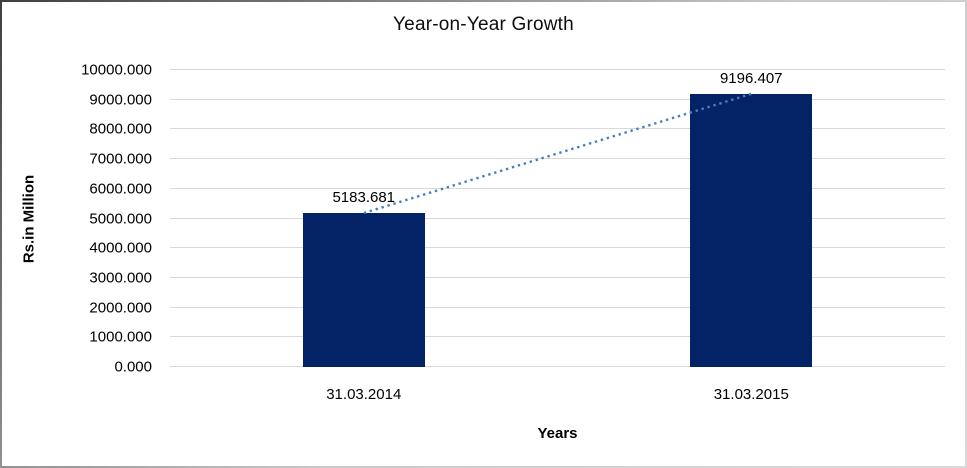 The image size is (967, 468). Describe the element at coordinates (116, 70) in the screenshot. I see `y-tick-label: 10000.000` at that location.